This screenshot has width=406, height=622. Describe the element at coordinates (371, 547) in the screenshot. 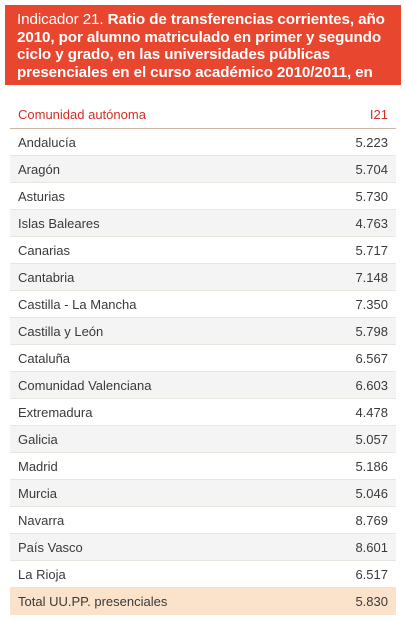

I see `row-value: 8.601` at that location.